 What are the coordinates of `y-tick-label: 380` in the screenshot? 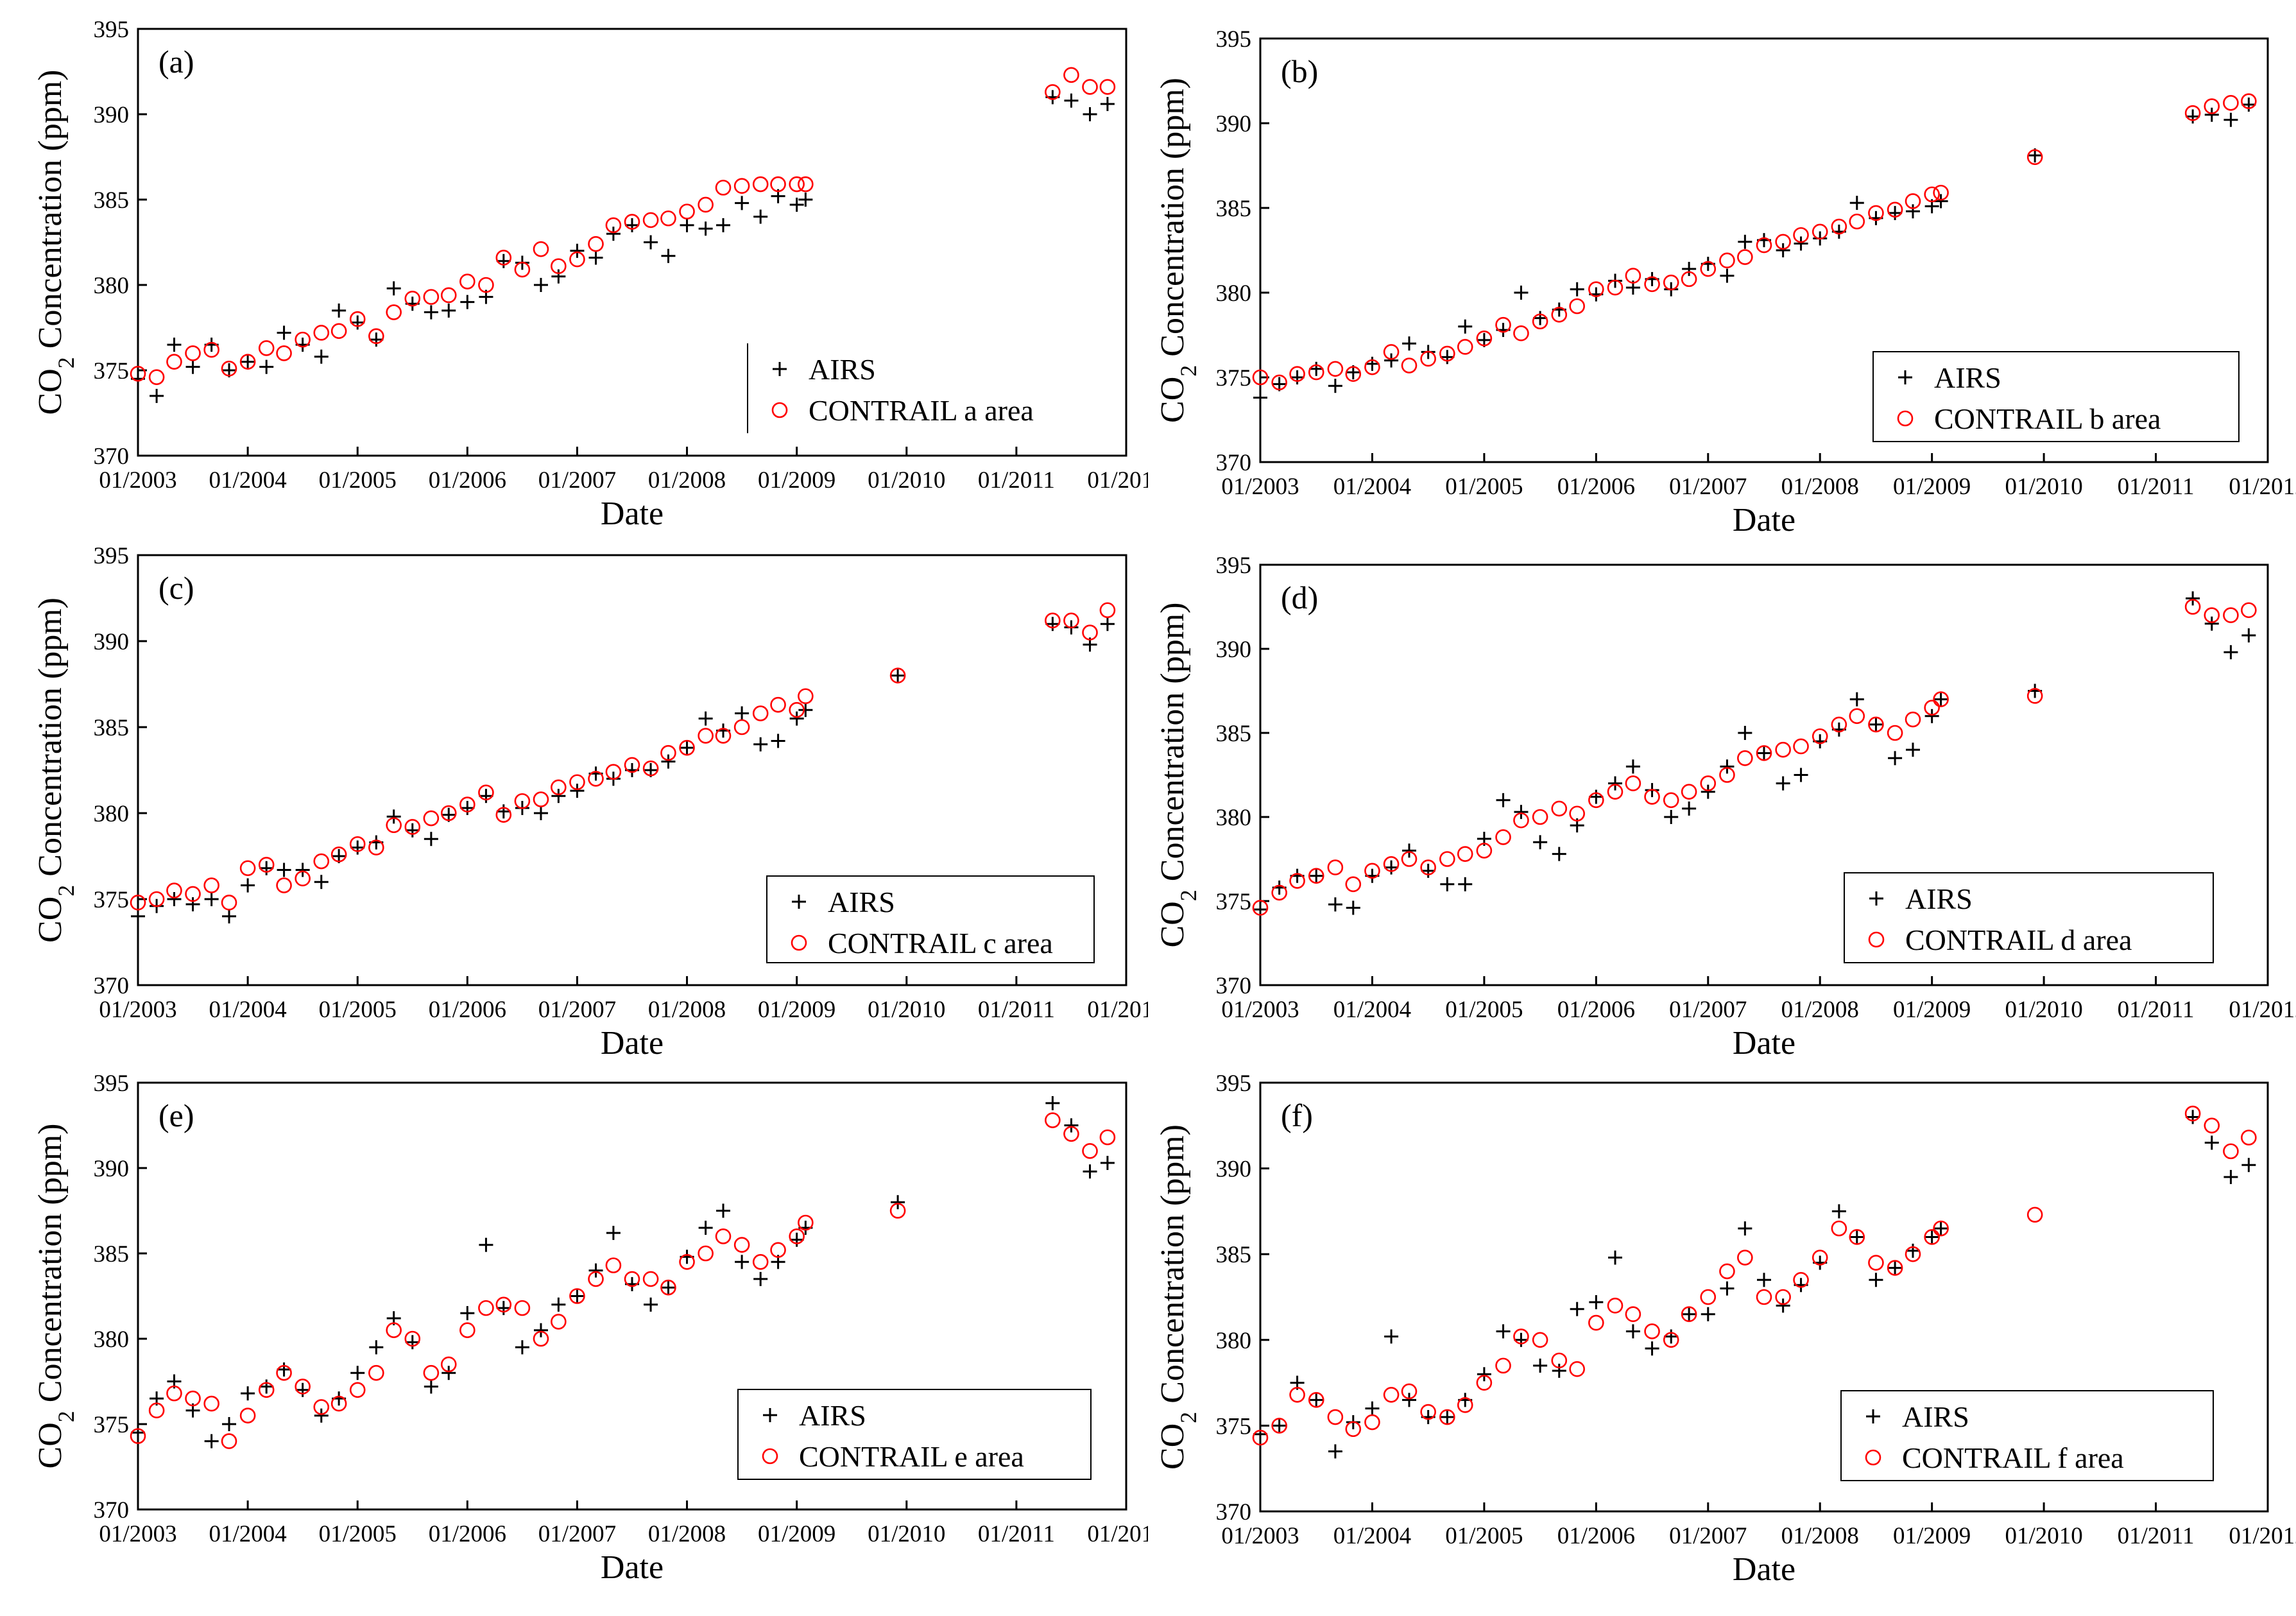 It's located at (1234, 293).